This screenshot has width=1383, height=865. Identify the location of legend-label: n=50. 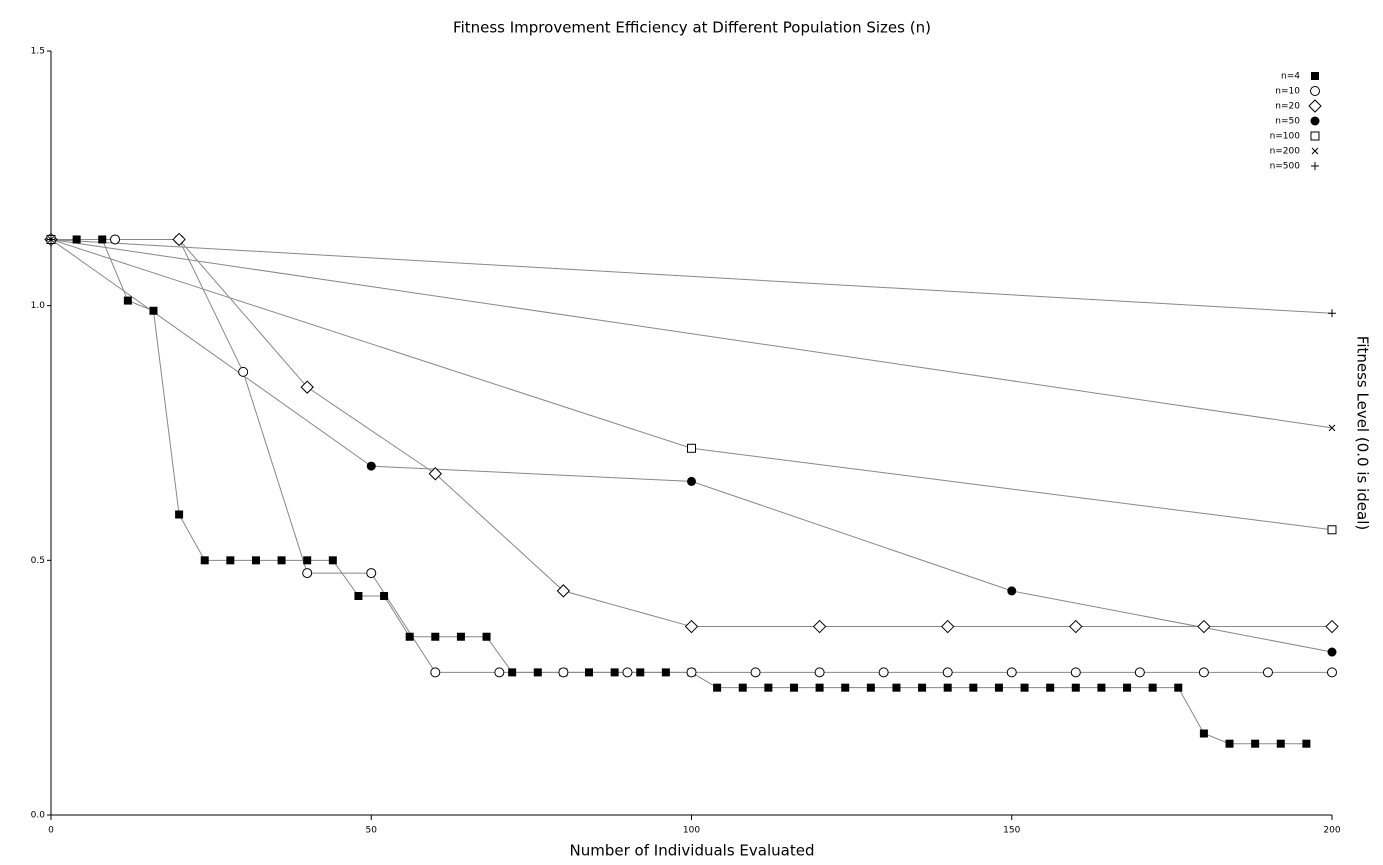
(1287, 122).